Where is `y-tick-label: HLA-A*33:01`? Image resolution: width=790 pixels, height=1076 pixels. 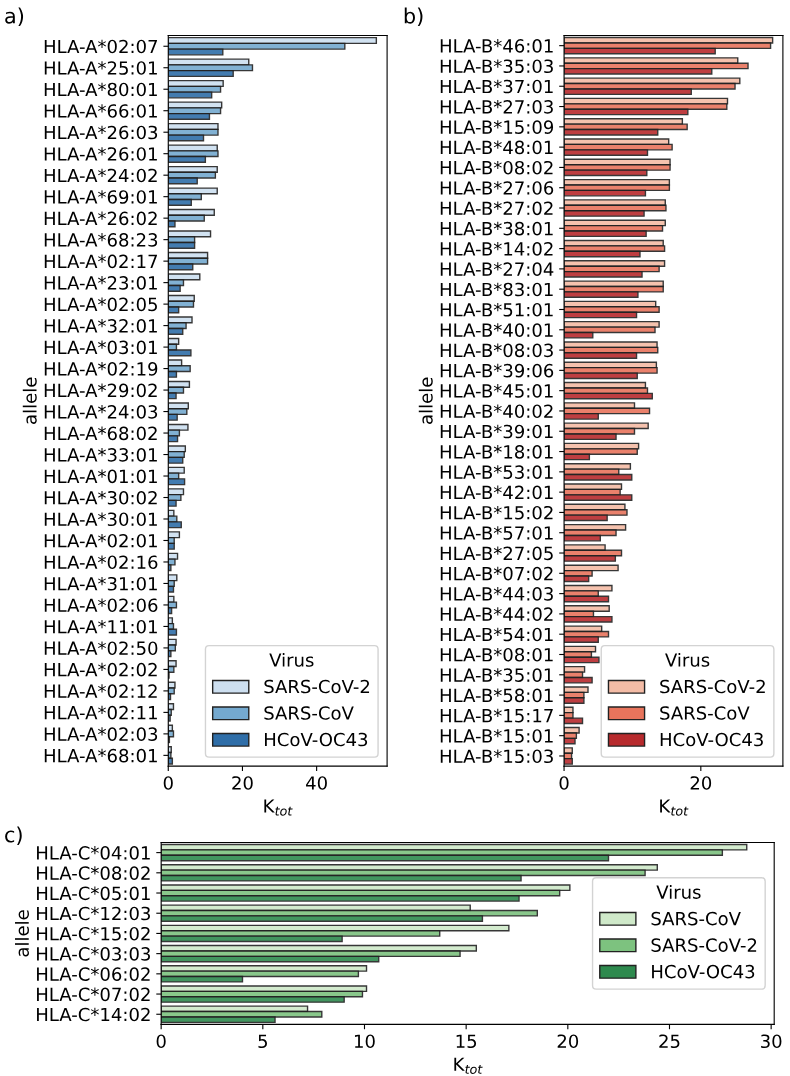
y-tick-label: HLA-A*33:01 is located at coordinates (100, 454).